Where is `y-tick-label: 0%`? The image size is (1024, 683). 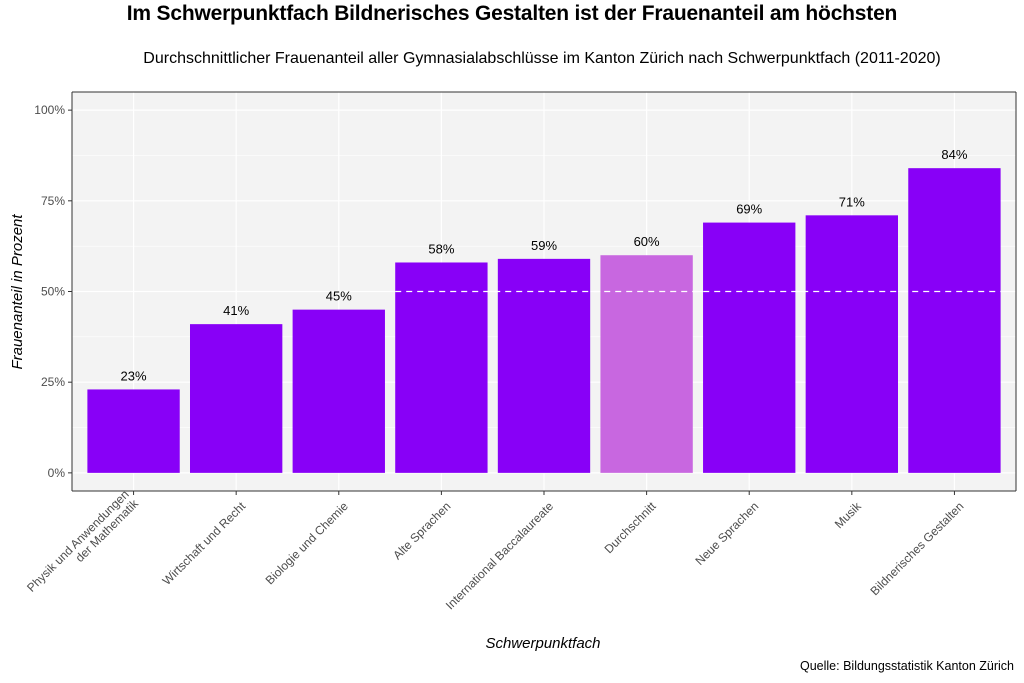
y-tick-label: 0% is located at coordinates (57, 473).